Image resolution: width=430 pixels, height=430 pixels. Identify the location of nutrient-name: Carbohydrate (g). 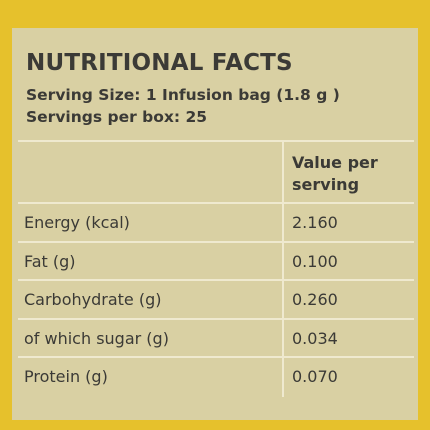
(93, 299).